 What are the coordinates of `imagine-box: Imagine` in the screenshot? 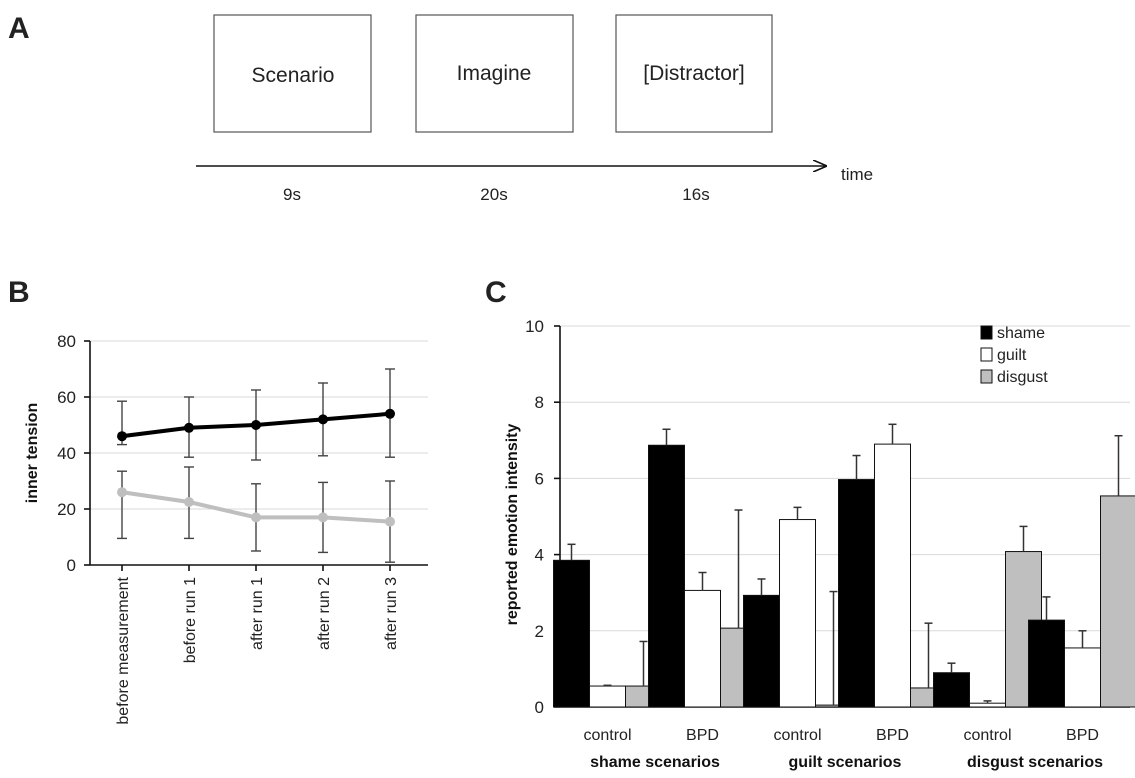 It's located at (494, 73).